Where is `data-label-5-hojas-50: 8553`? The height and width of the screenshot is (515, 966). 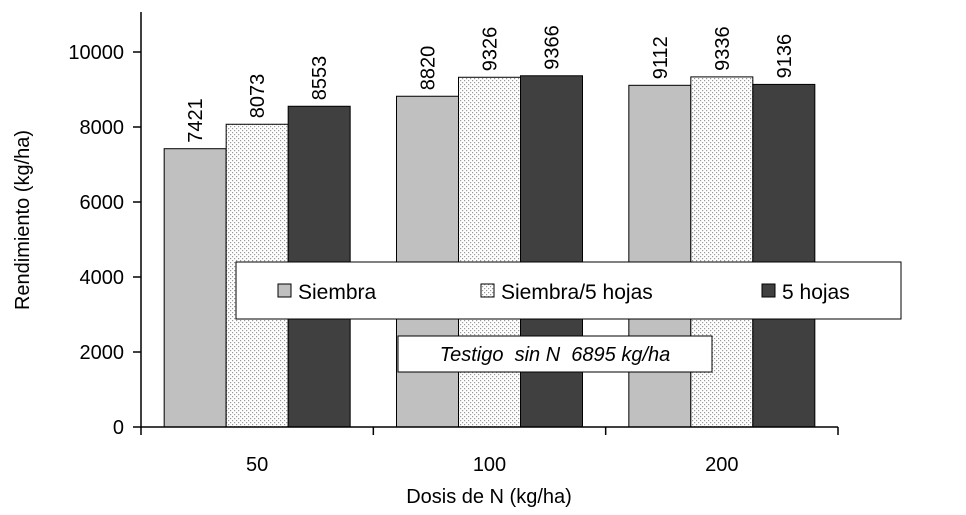 data-label-5-hojas-50: 8553 is located at coordinates (320, 78).